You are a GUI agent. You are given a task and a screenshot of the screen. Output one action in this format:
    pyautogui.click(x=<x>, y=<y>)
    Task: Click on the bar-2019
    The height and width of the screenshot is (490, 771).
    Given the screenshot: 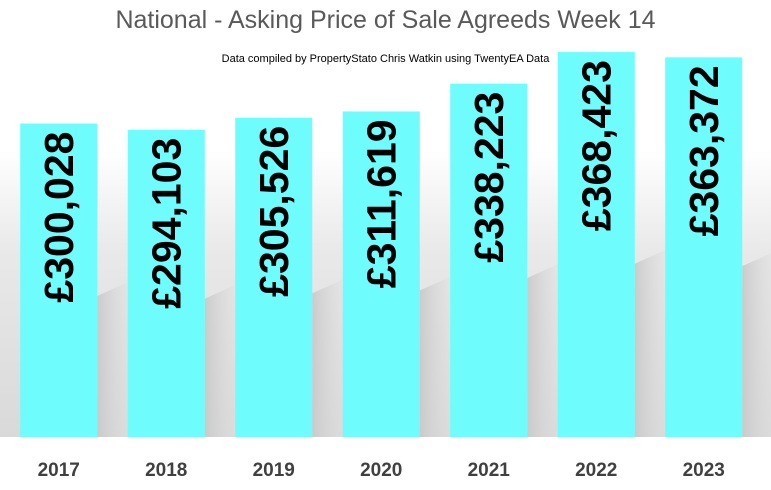 What is the action you would take?
    pyautogui.click(x=274, y=277)
    